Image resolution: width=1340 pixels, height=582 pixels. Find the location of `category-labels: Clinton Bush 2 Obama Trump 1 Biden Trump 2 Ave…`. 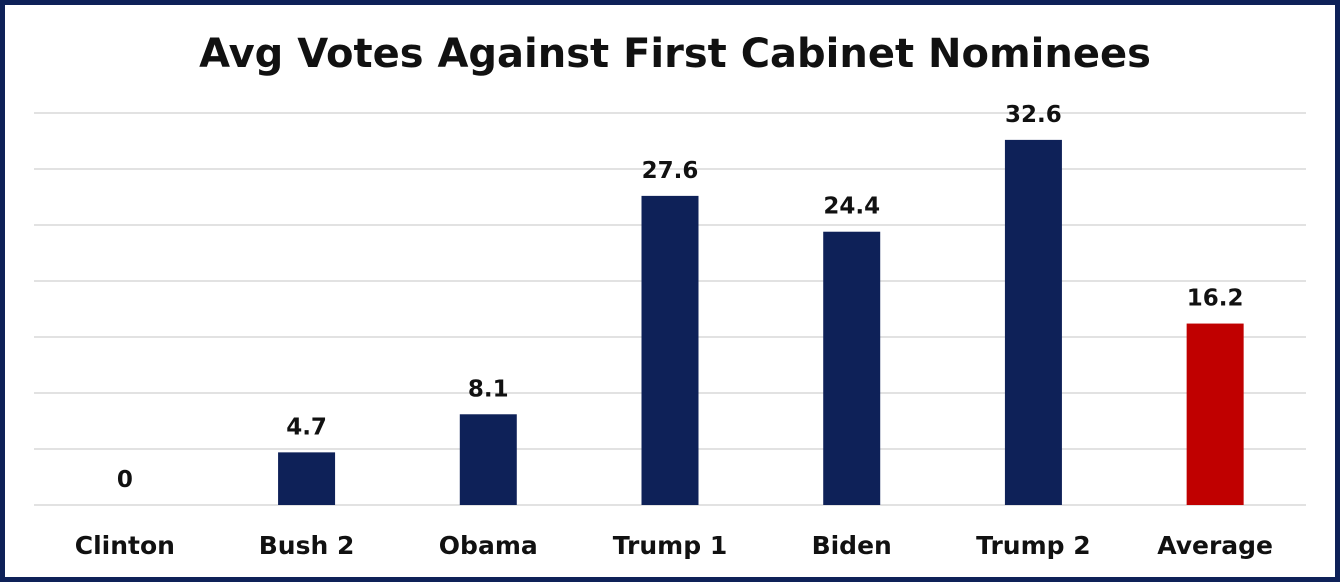

category-labels: Clinton Bush 2 Obama Trump 1 Biden Trump 2 Ave… is located at coordinates (674, 545).